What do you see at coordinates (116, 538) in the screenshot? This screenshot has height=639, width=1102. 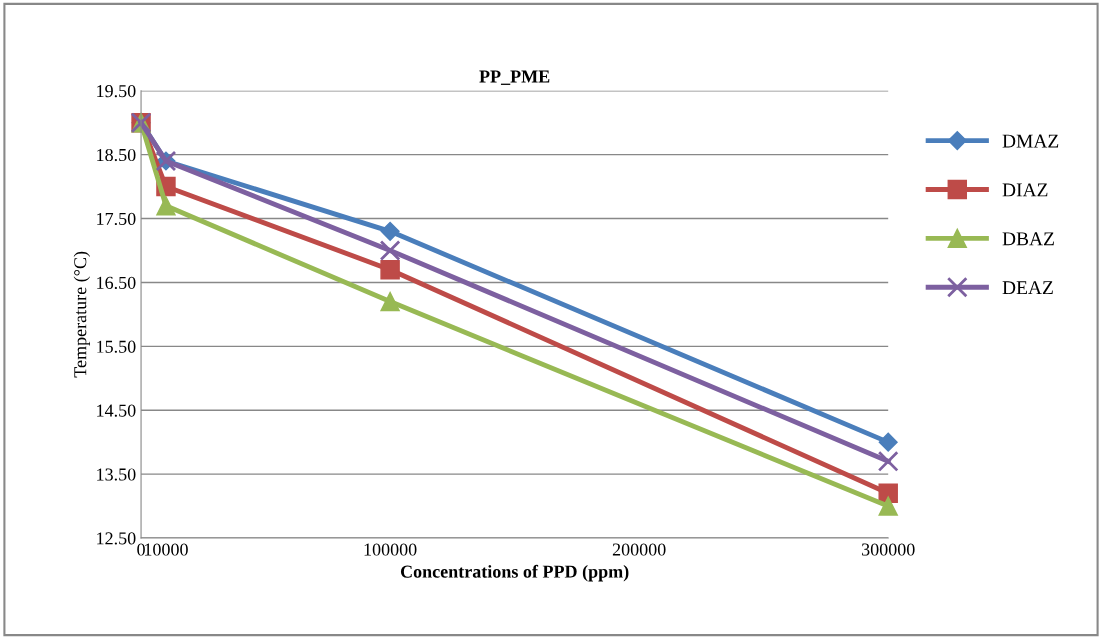 I see `y-tick-label: 12.50` at bounding box center [116, 538].